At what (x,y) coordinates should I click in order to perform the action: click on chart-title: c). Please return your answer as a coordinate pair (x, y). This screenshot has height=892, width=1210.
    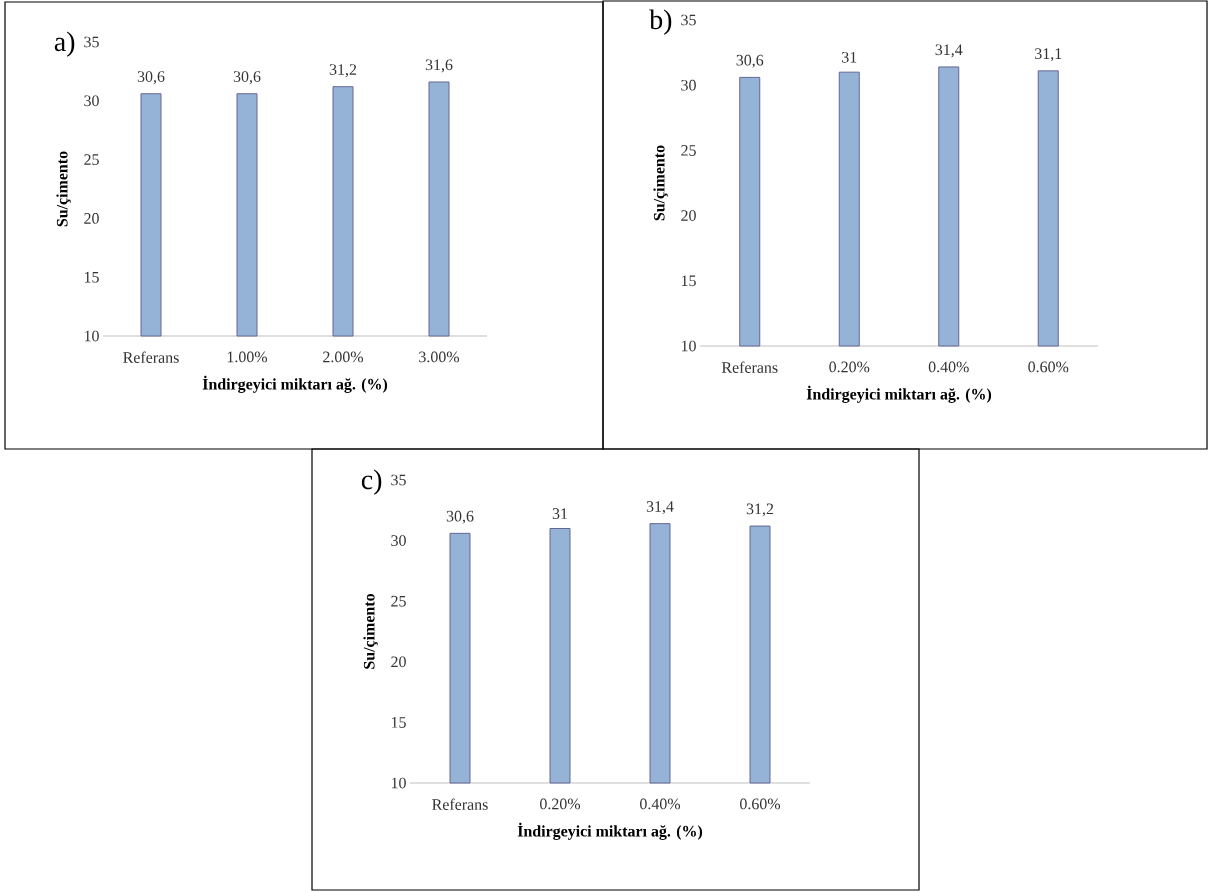
    Looking at the image, I should click on (371, 482).